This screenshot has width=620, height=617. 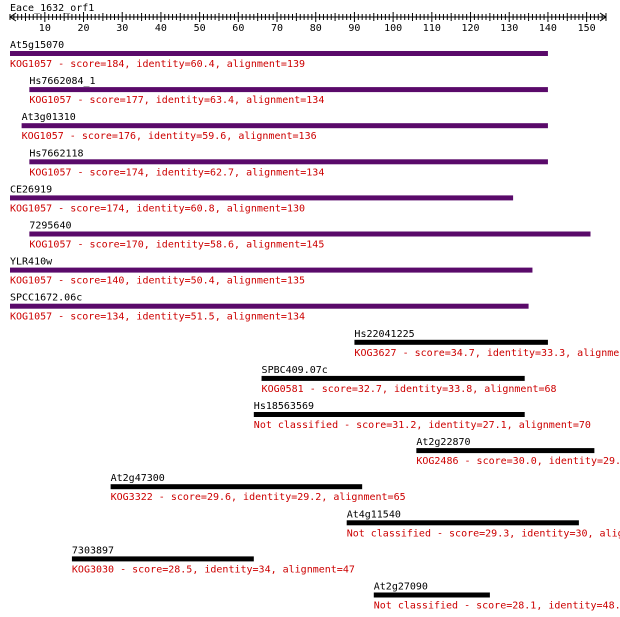 What do you see at coordinates (393, 28) in the screenshot?
I see `ruler-tick-label: 100` at bounding box center [393, 28].